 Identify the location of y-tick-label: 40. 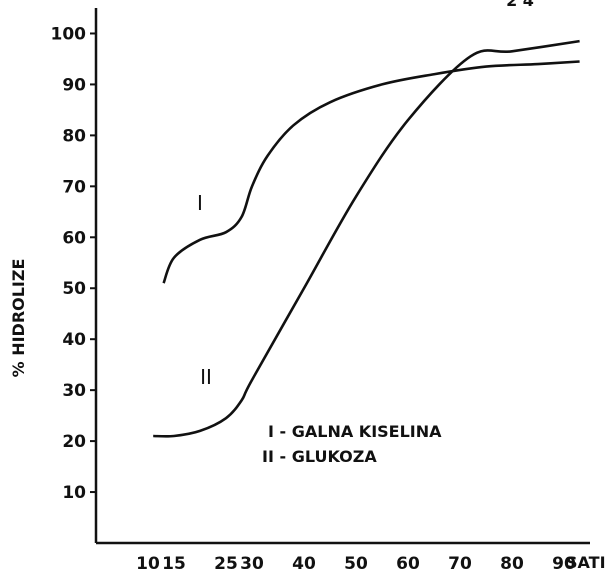
(74, 340).